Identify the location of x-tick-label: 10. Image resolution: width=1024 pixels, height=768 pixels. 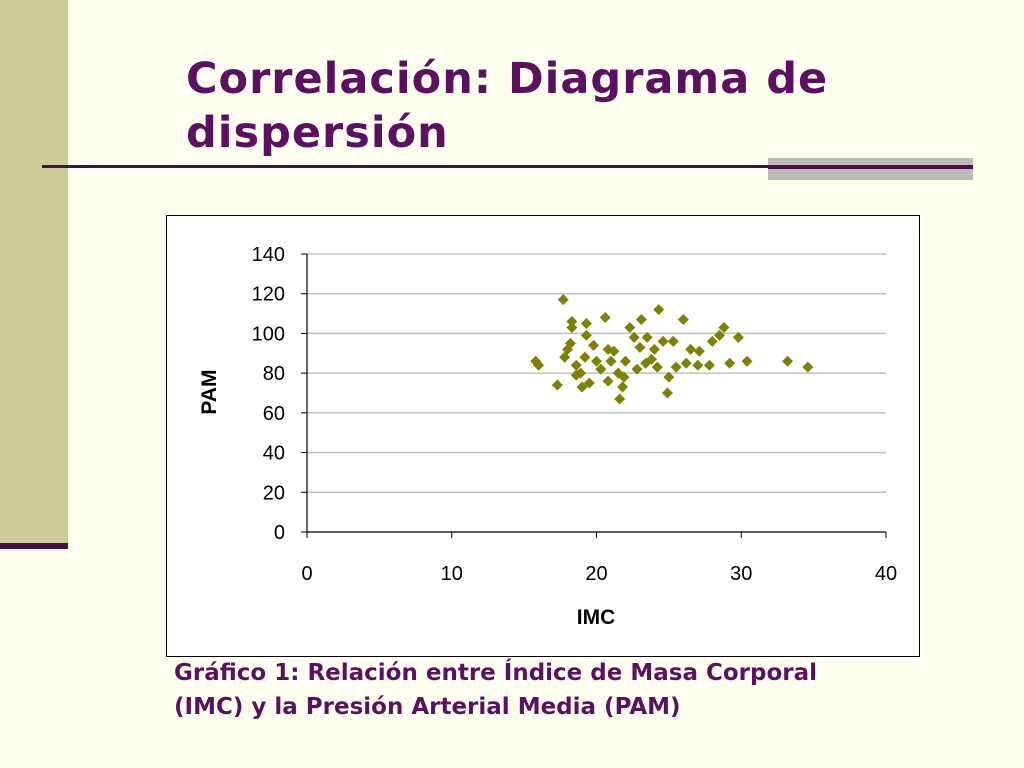
(452, 574).